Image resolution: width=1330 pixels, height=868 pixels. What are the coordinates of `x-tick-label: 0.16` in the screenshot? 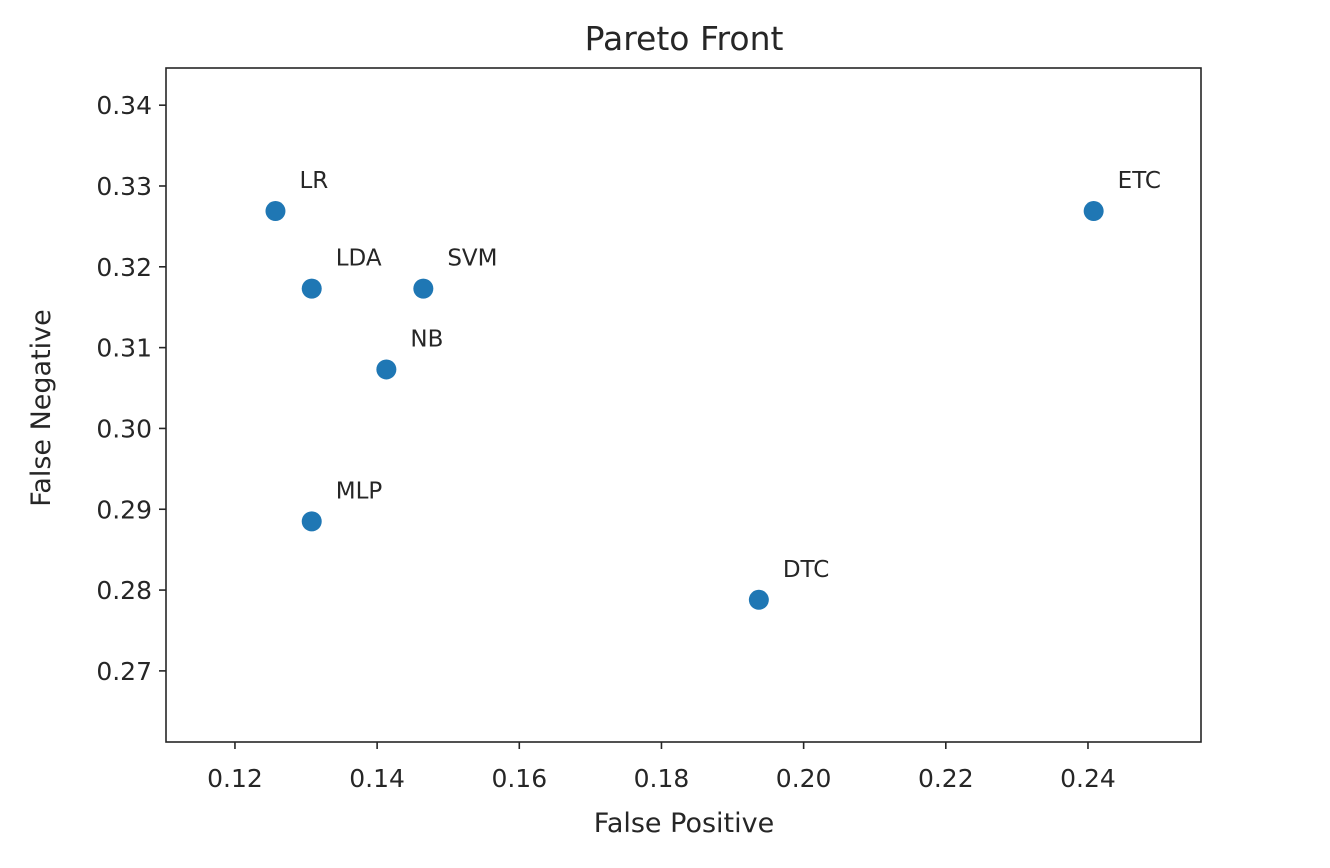 It's located at (519, 778).